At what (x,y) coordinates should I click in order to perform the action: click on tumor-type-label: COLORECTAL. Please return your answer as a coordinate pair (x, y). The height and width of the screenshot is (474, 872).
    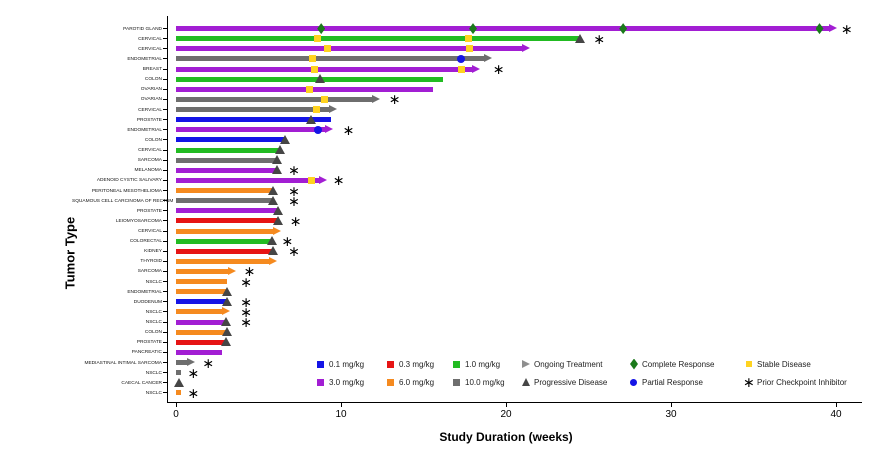
    Looking at the image, I should click on (145, 241).